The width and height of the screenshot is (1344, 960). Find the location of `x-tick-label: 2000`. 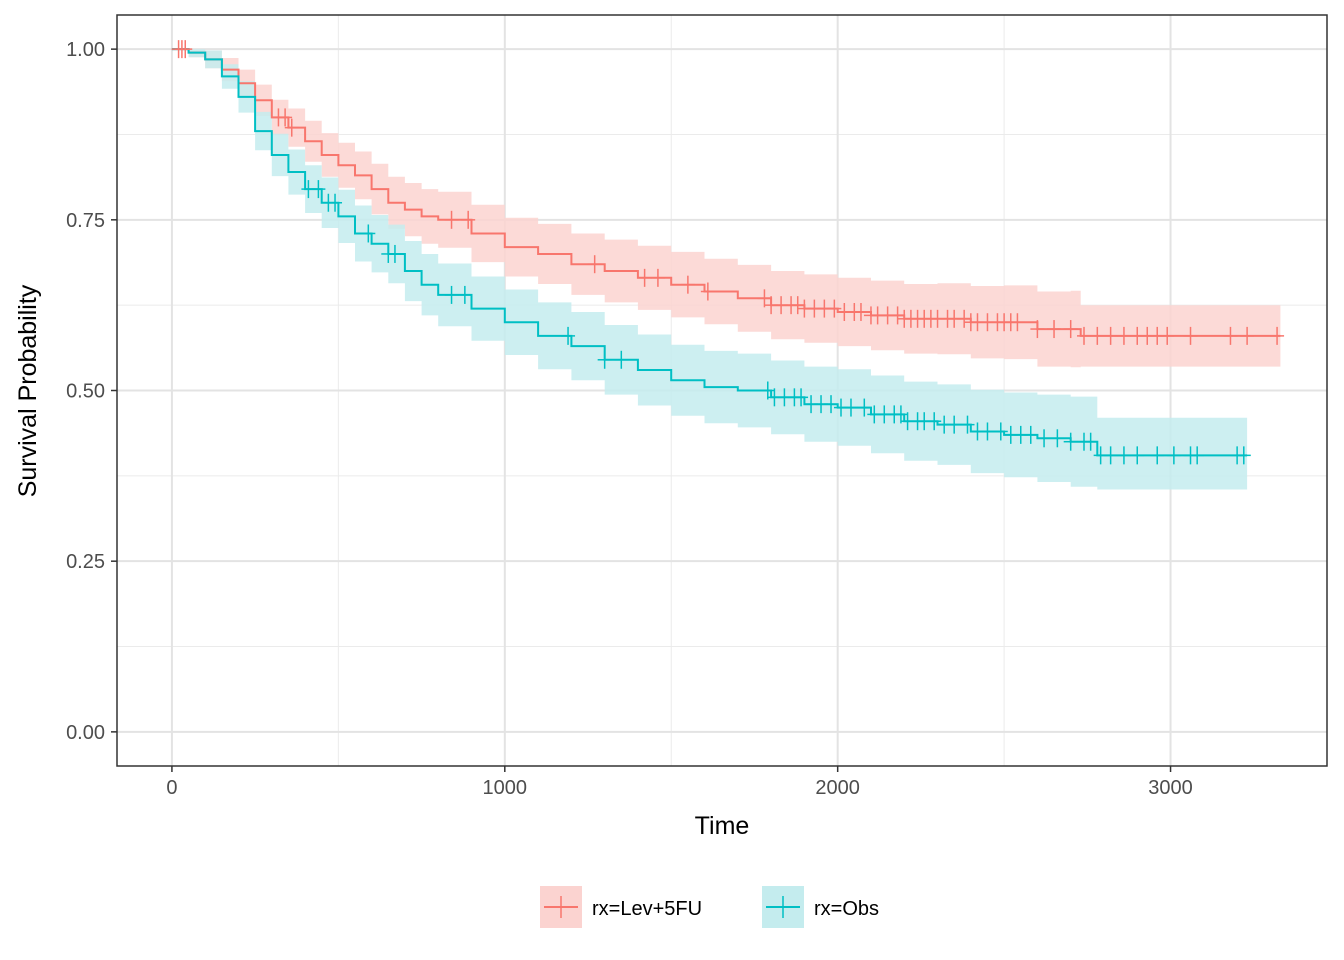

x-tick-label: 2000 is located at coordinates (837, 788).